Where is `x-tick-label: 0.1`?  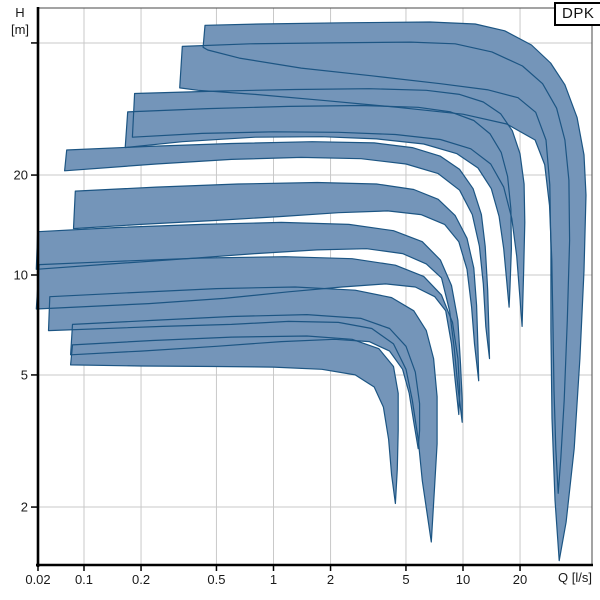 x-tick-label: 0.1 is located at coordinates (84, 579).